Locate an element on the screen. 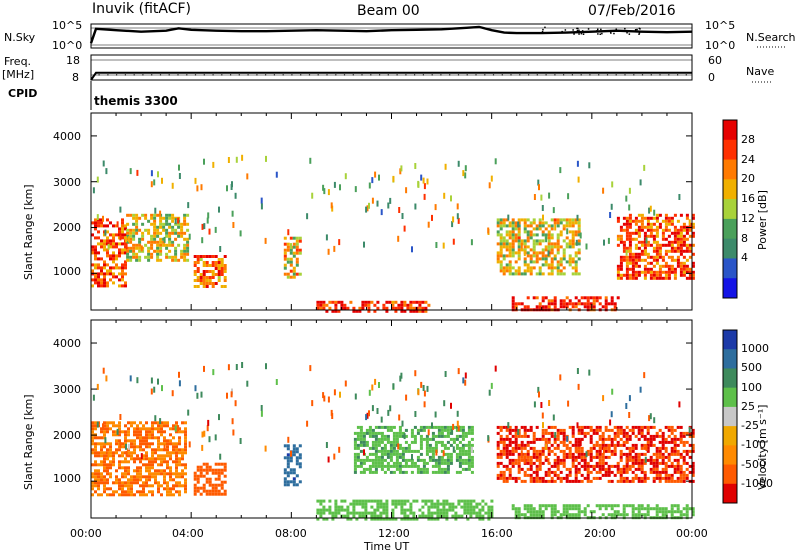  power-cbar-segment is located at coordinates (730, 150).